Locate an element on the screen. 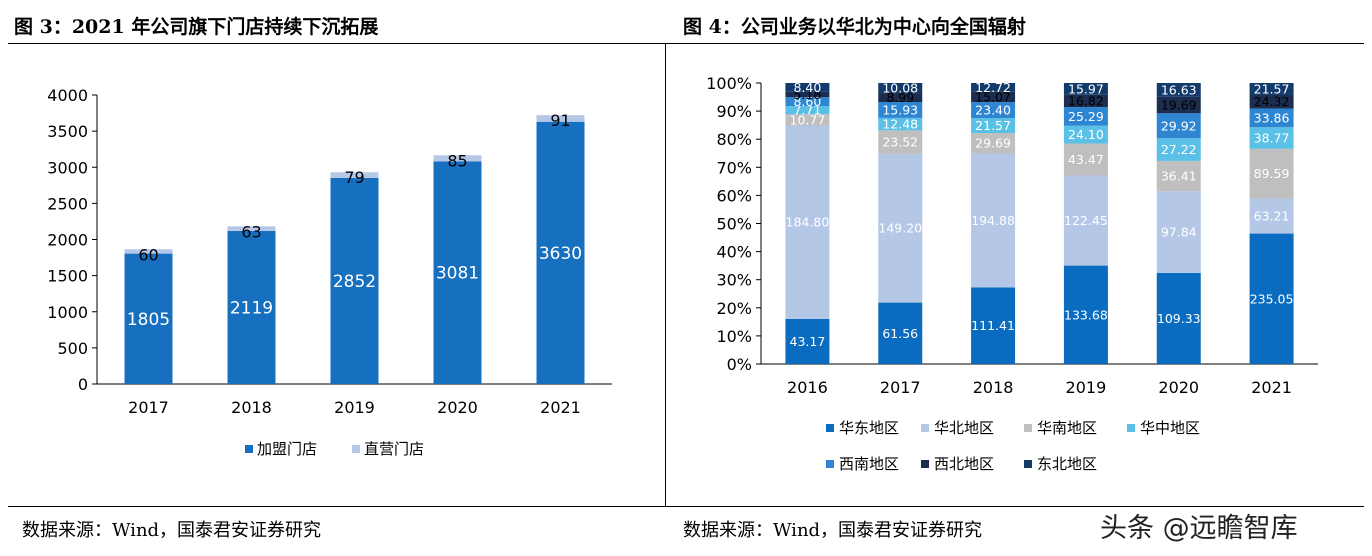 The image size is (1372, 556). direct-value-label: 79 is located at coordinates (354, 177).